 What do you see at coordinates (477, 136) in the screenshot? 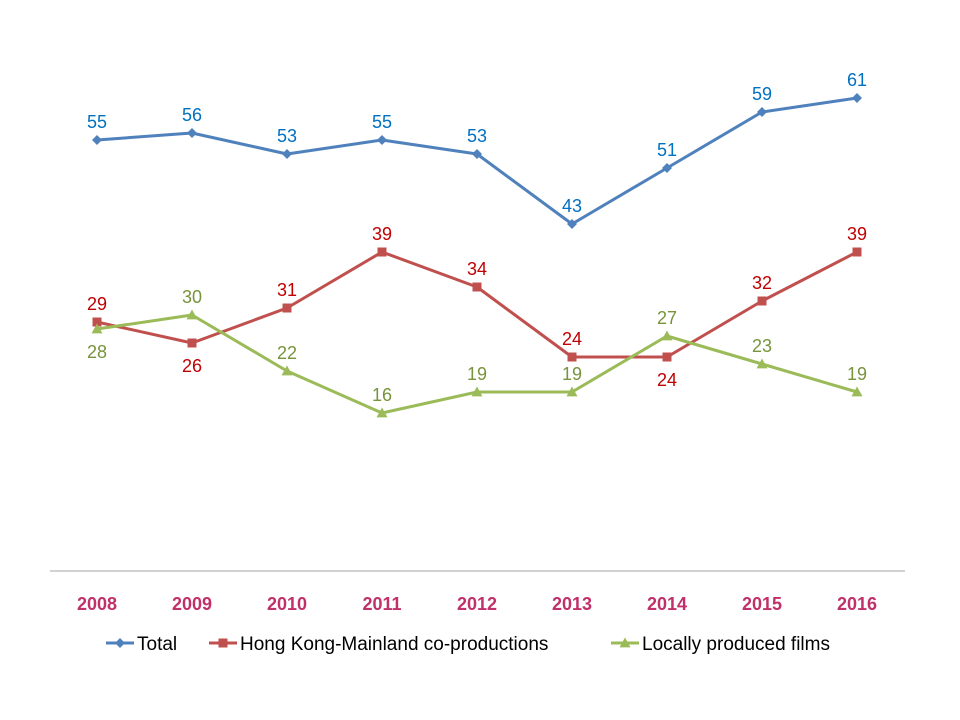
I see `data-label-total-2012: 53` at bounding box center [477, 136].